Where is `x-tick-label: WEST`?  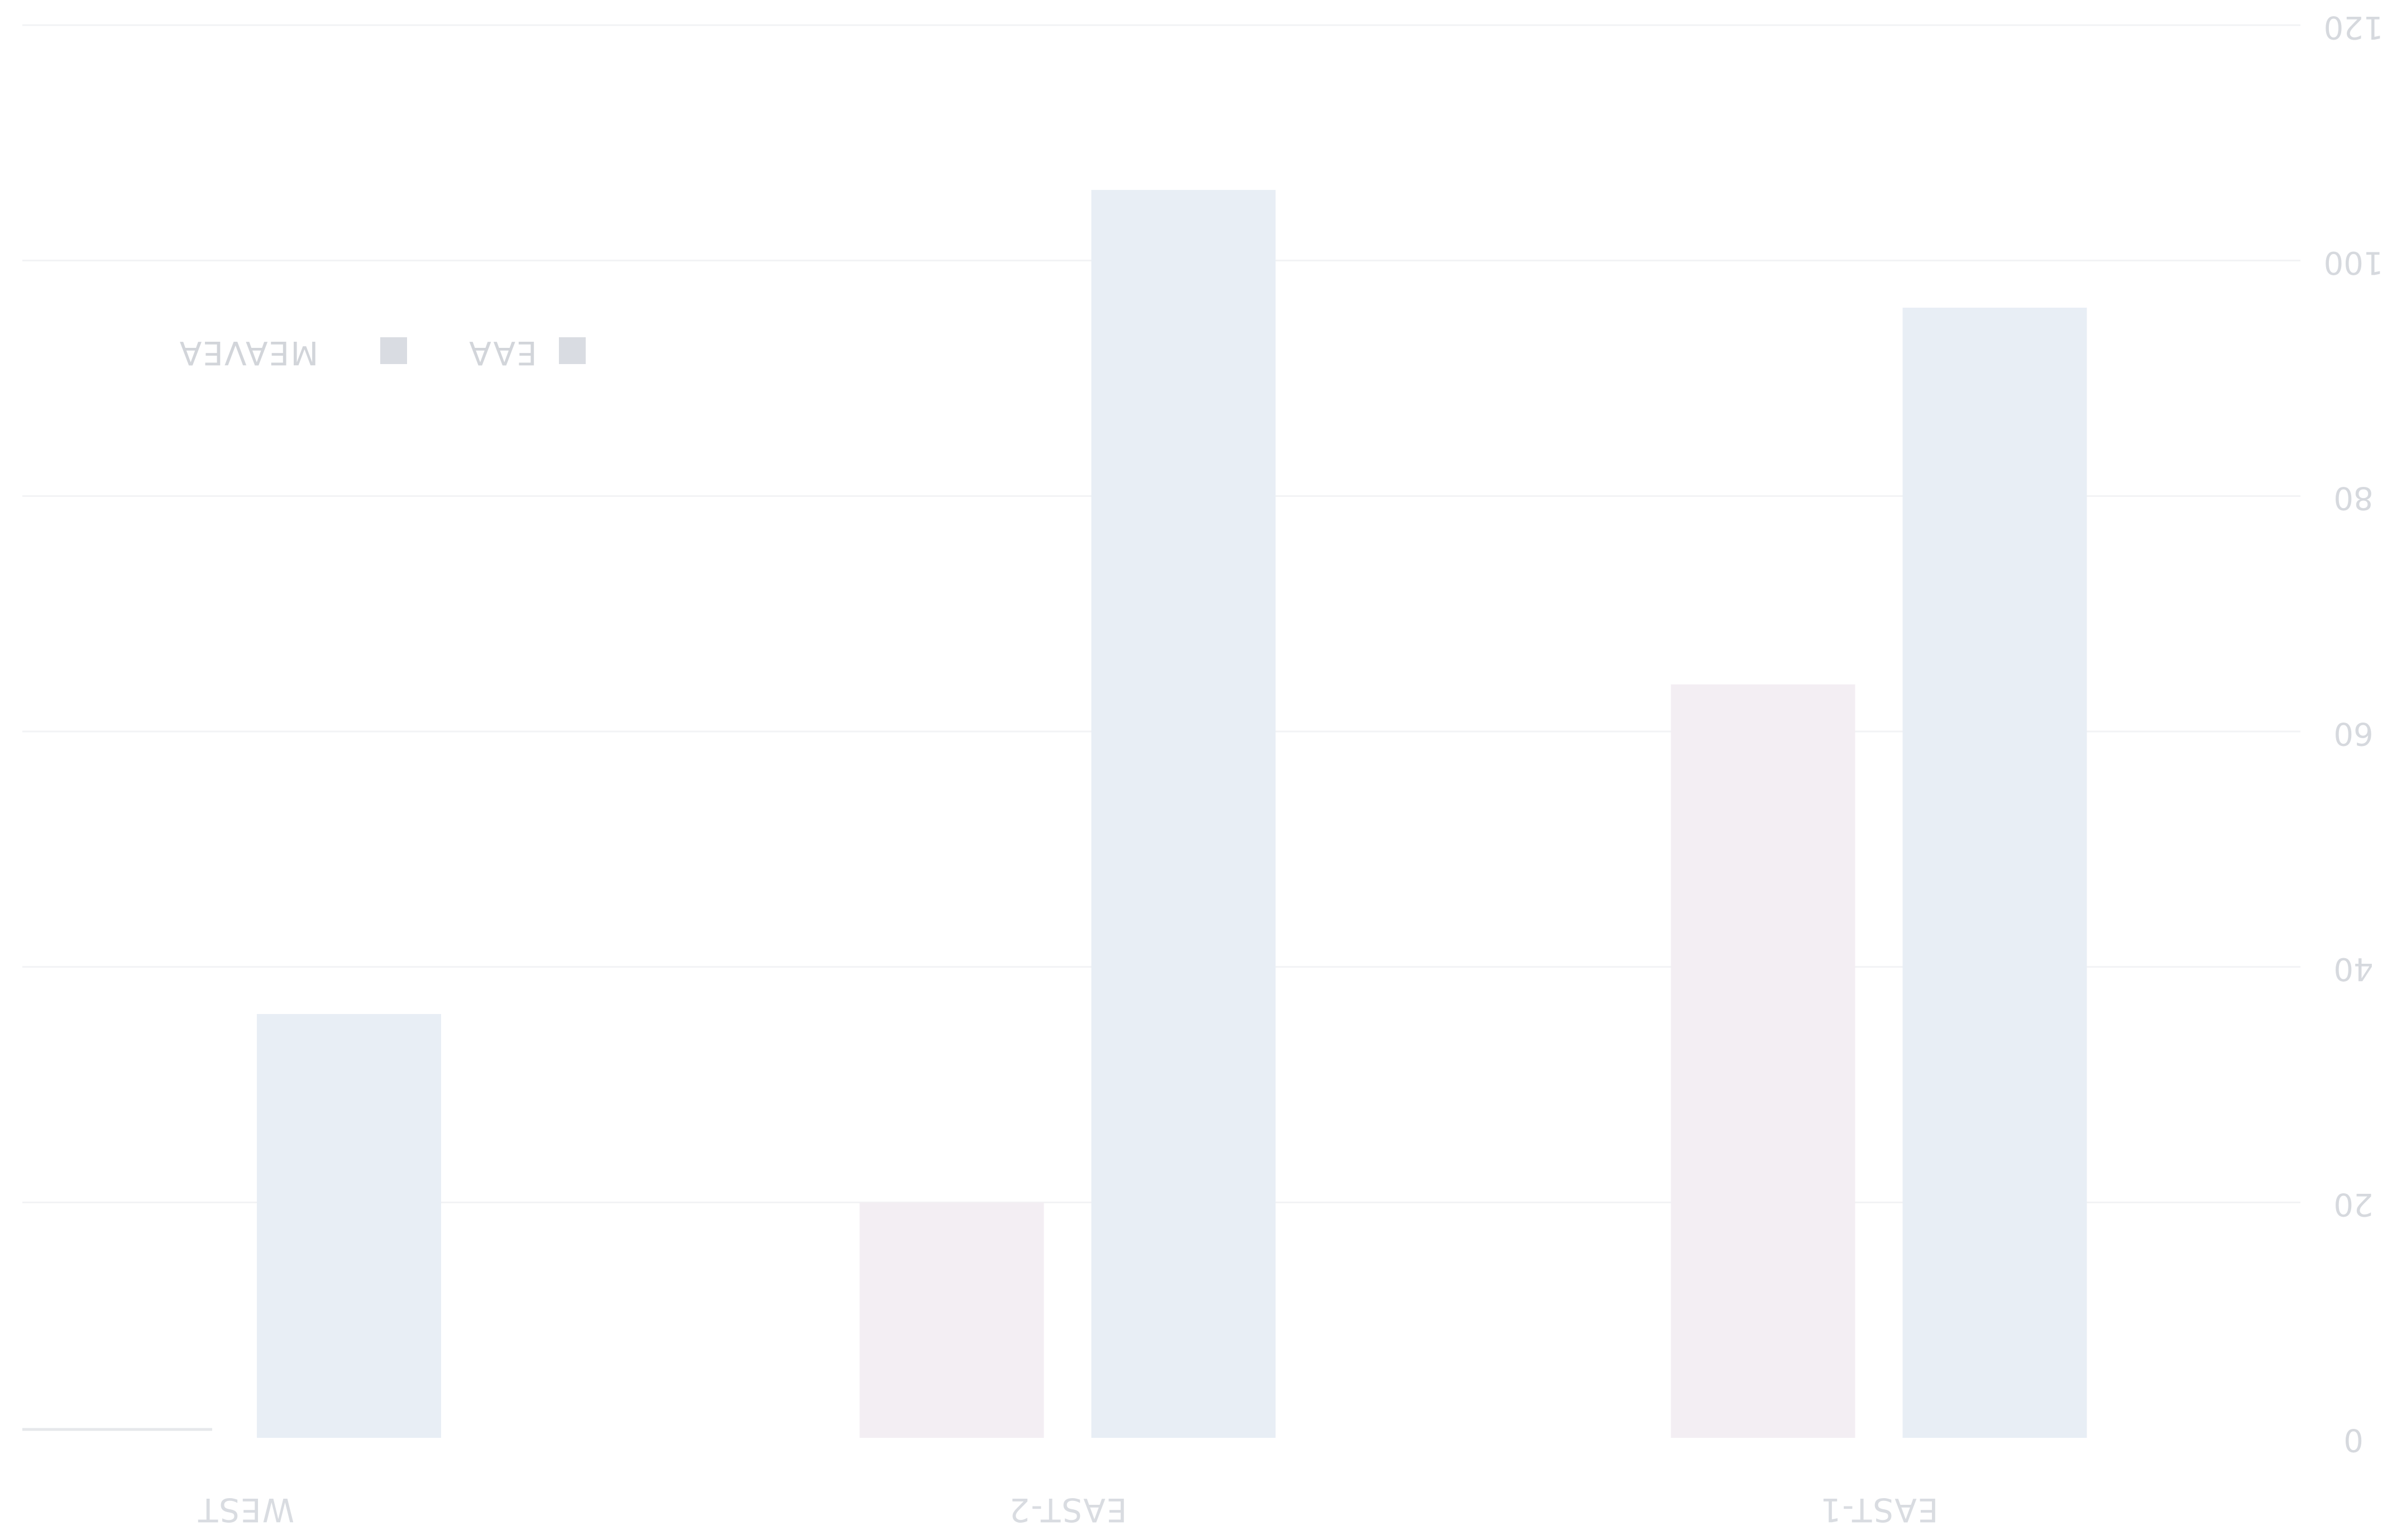
x-tick-label: WEST is located at coordinates (246, 1510).